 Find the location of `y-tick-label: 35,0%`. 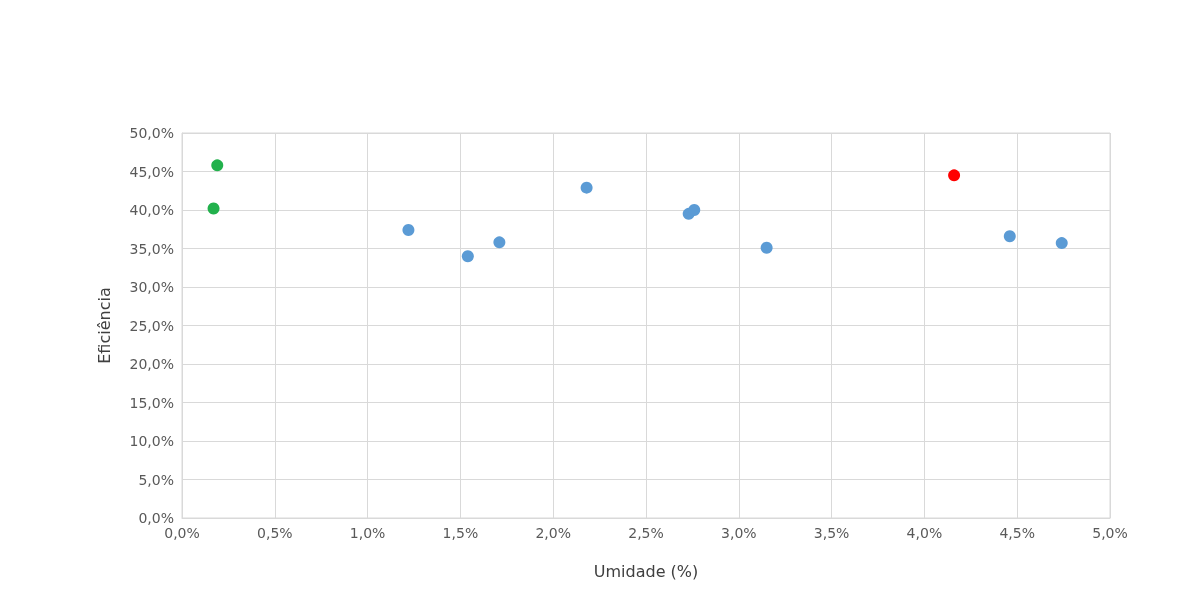

y-tick-label: 35,0% is located at coordinates (151, 248).